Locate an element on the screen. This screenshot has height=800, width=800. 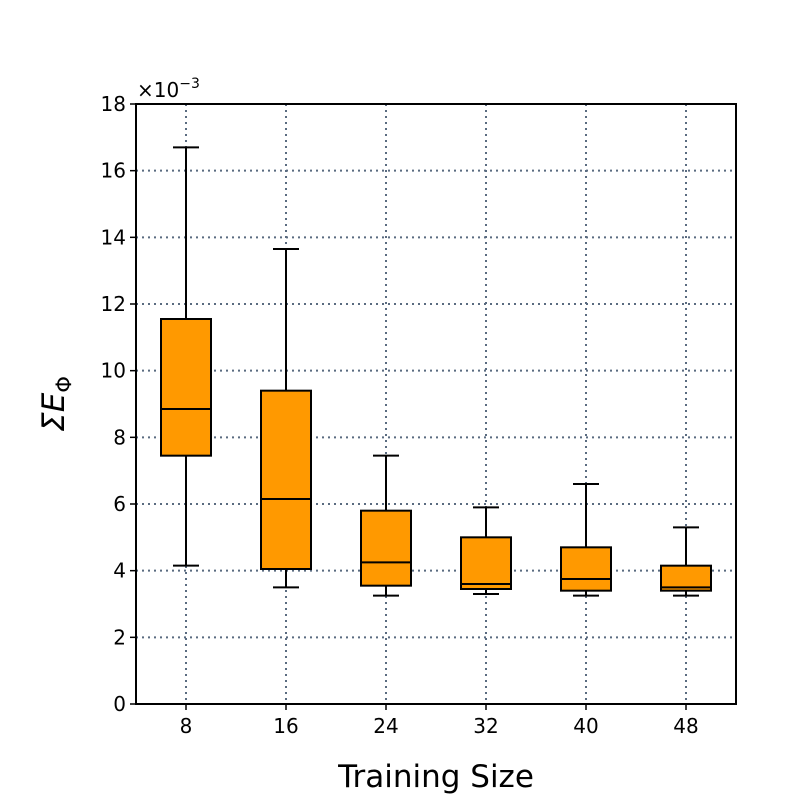
y-tick-label: 16 is located at coordinates (113, 171).